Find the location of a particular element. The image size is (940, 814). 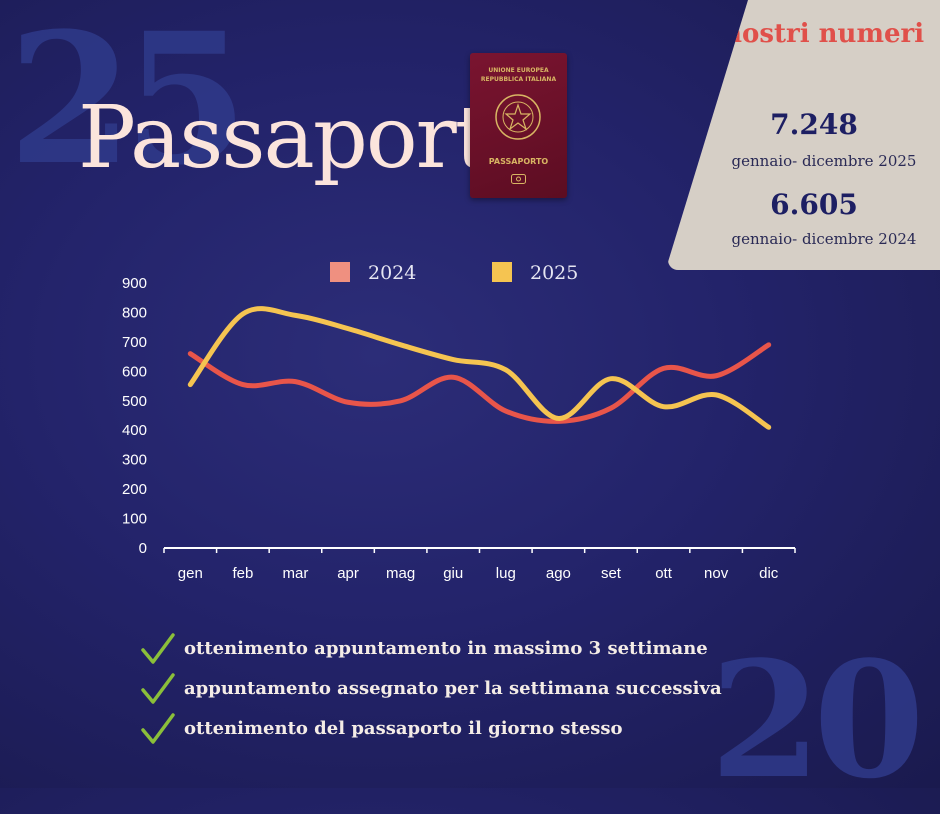

x-tick-label: mag is located at coordinates (400, 573).